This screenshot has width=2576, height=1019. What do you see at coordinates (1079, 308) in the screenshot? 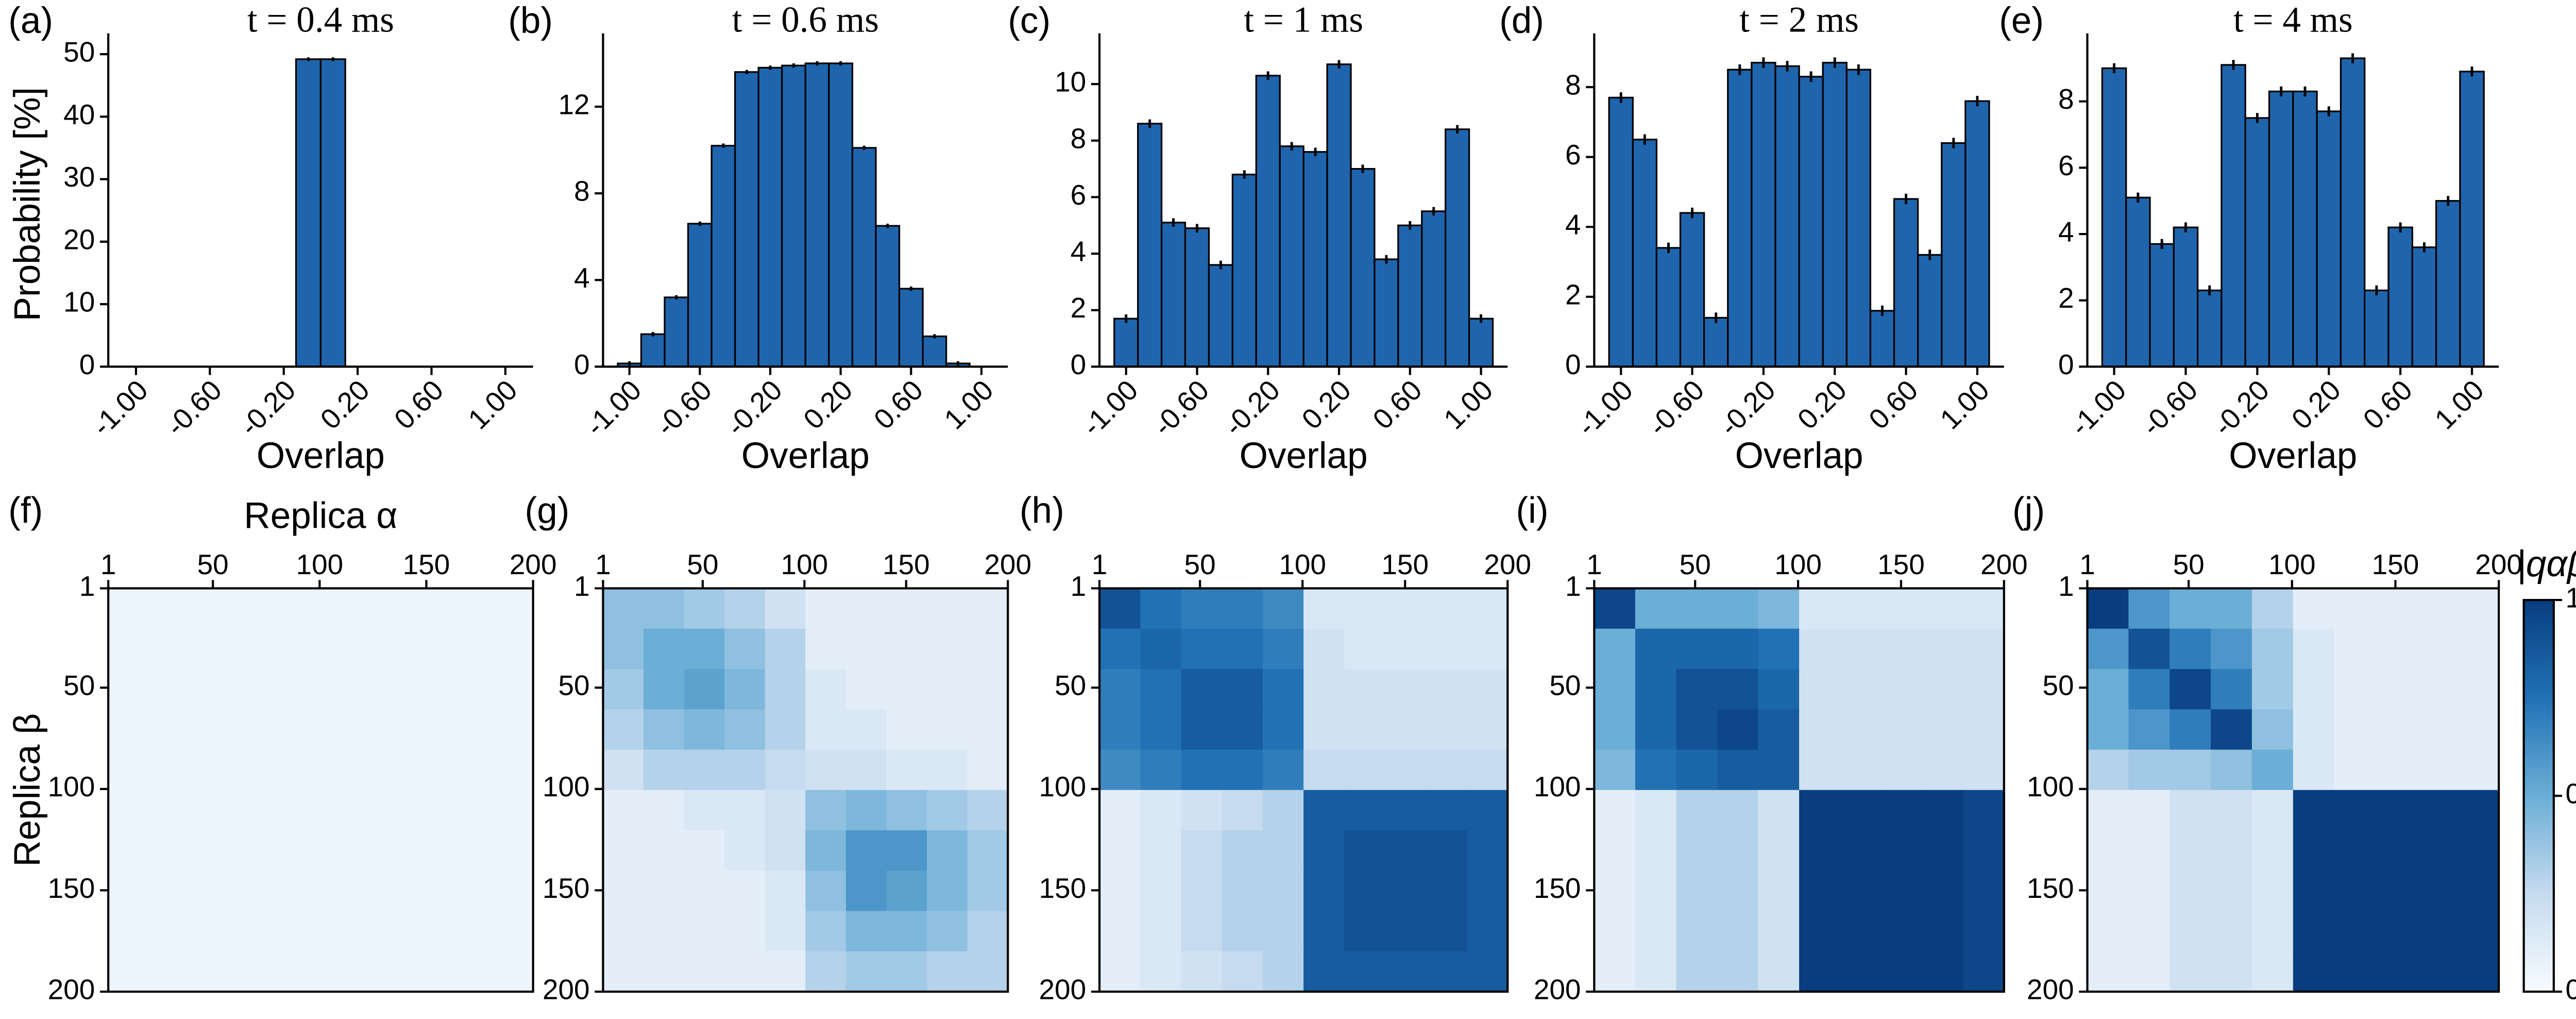
I see `y-tick-label: 2` at bounding box center [1079, 308].